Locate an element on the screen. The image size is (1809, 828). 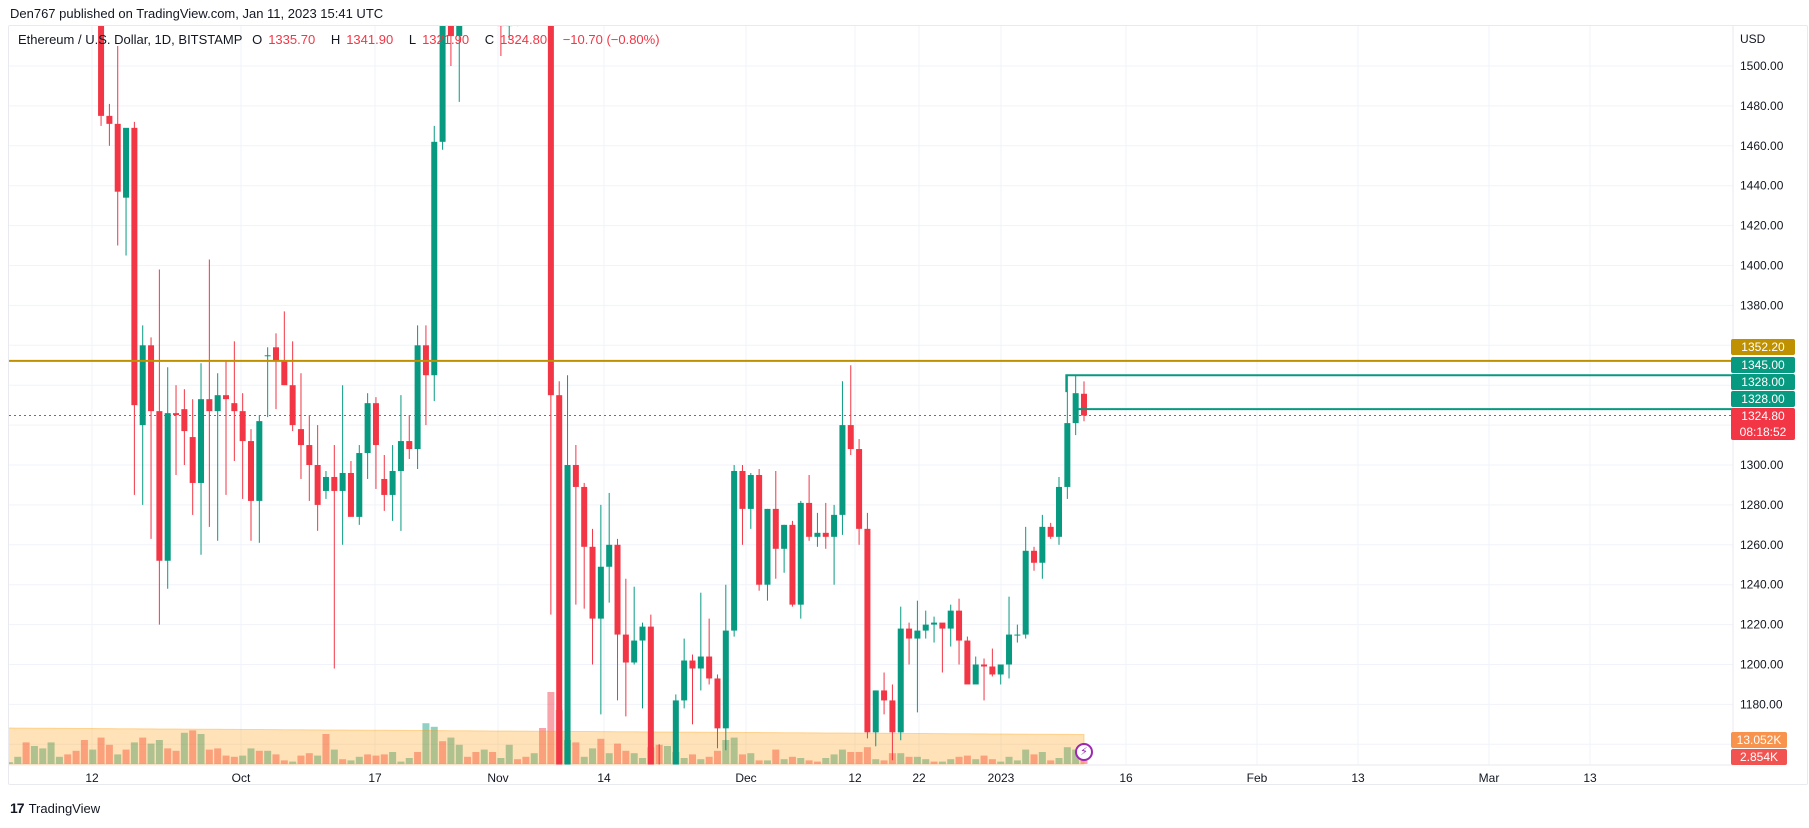
lightning-event-icon: ⚡ is located at coordinates (1084, 752).